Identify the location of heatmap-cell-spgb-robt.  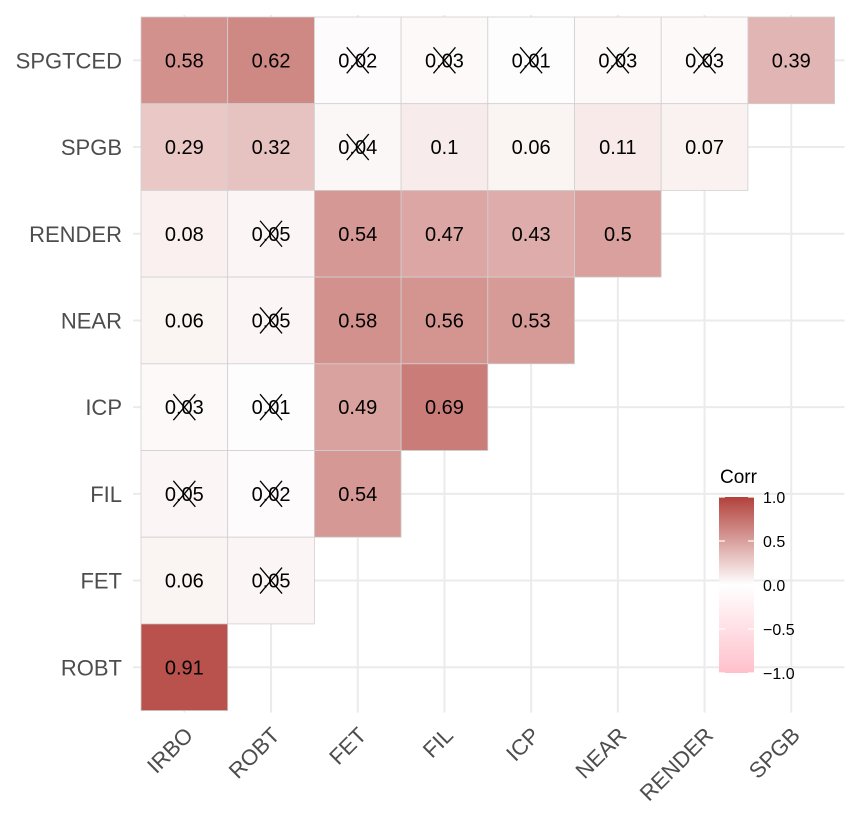
(271, 147).